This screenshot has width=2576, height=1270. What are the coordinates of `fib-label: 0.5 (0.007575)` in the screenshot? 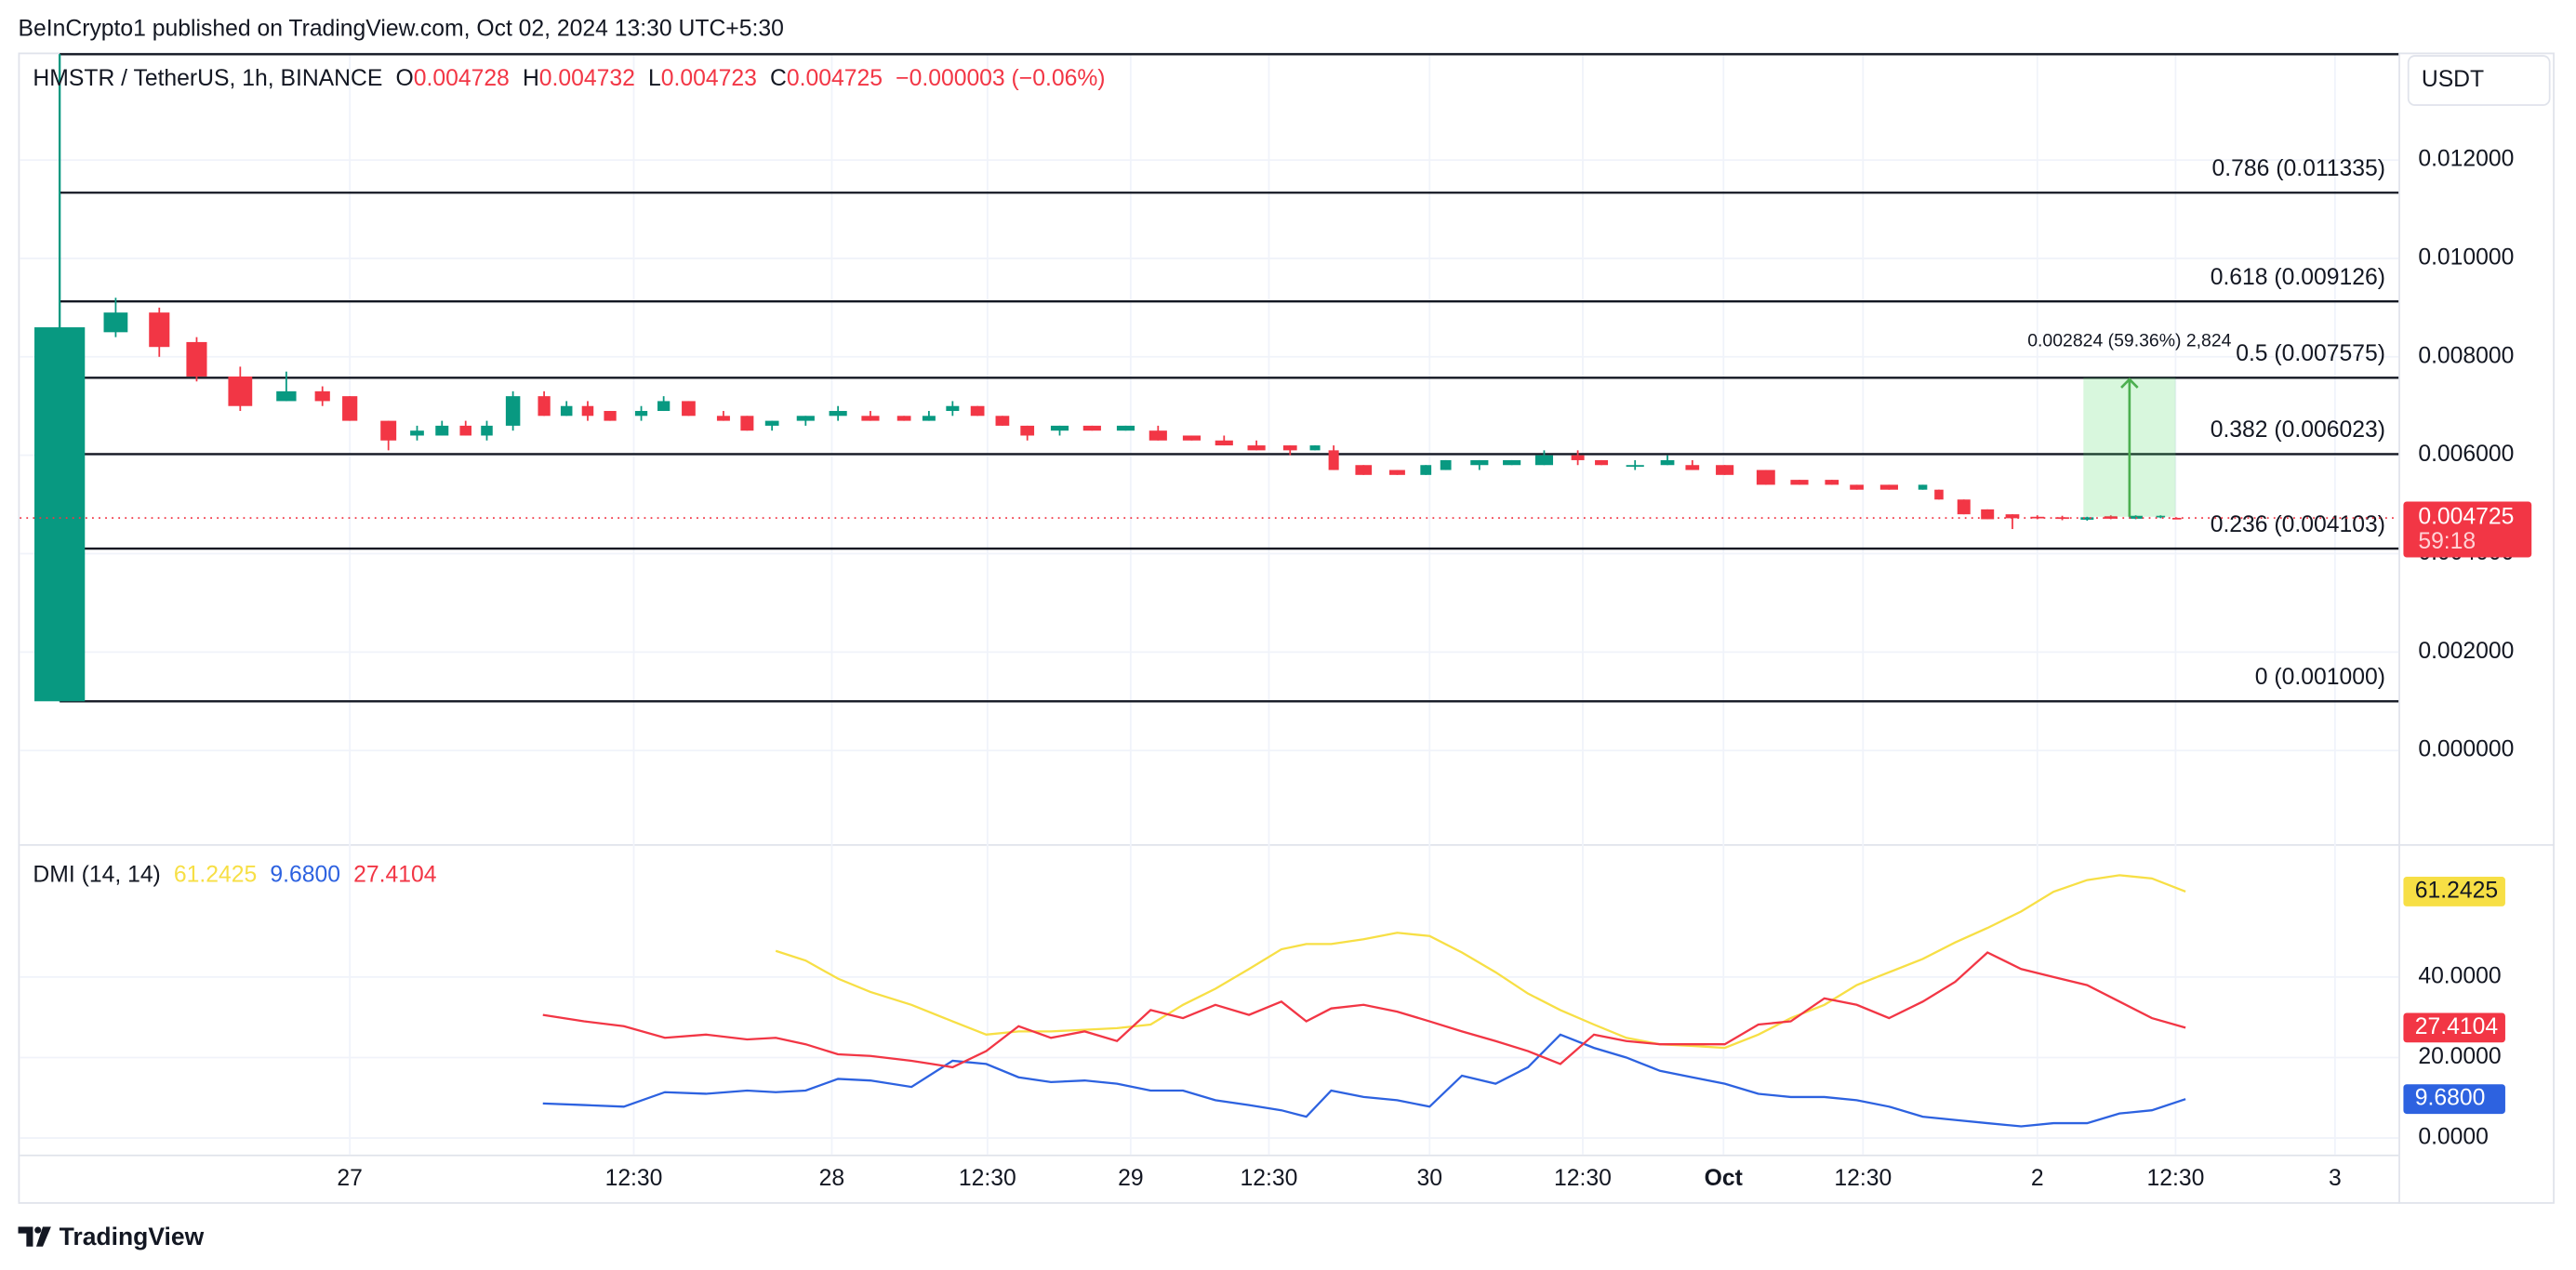 It's located at (2310, 353).